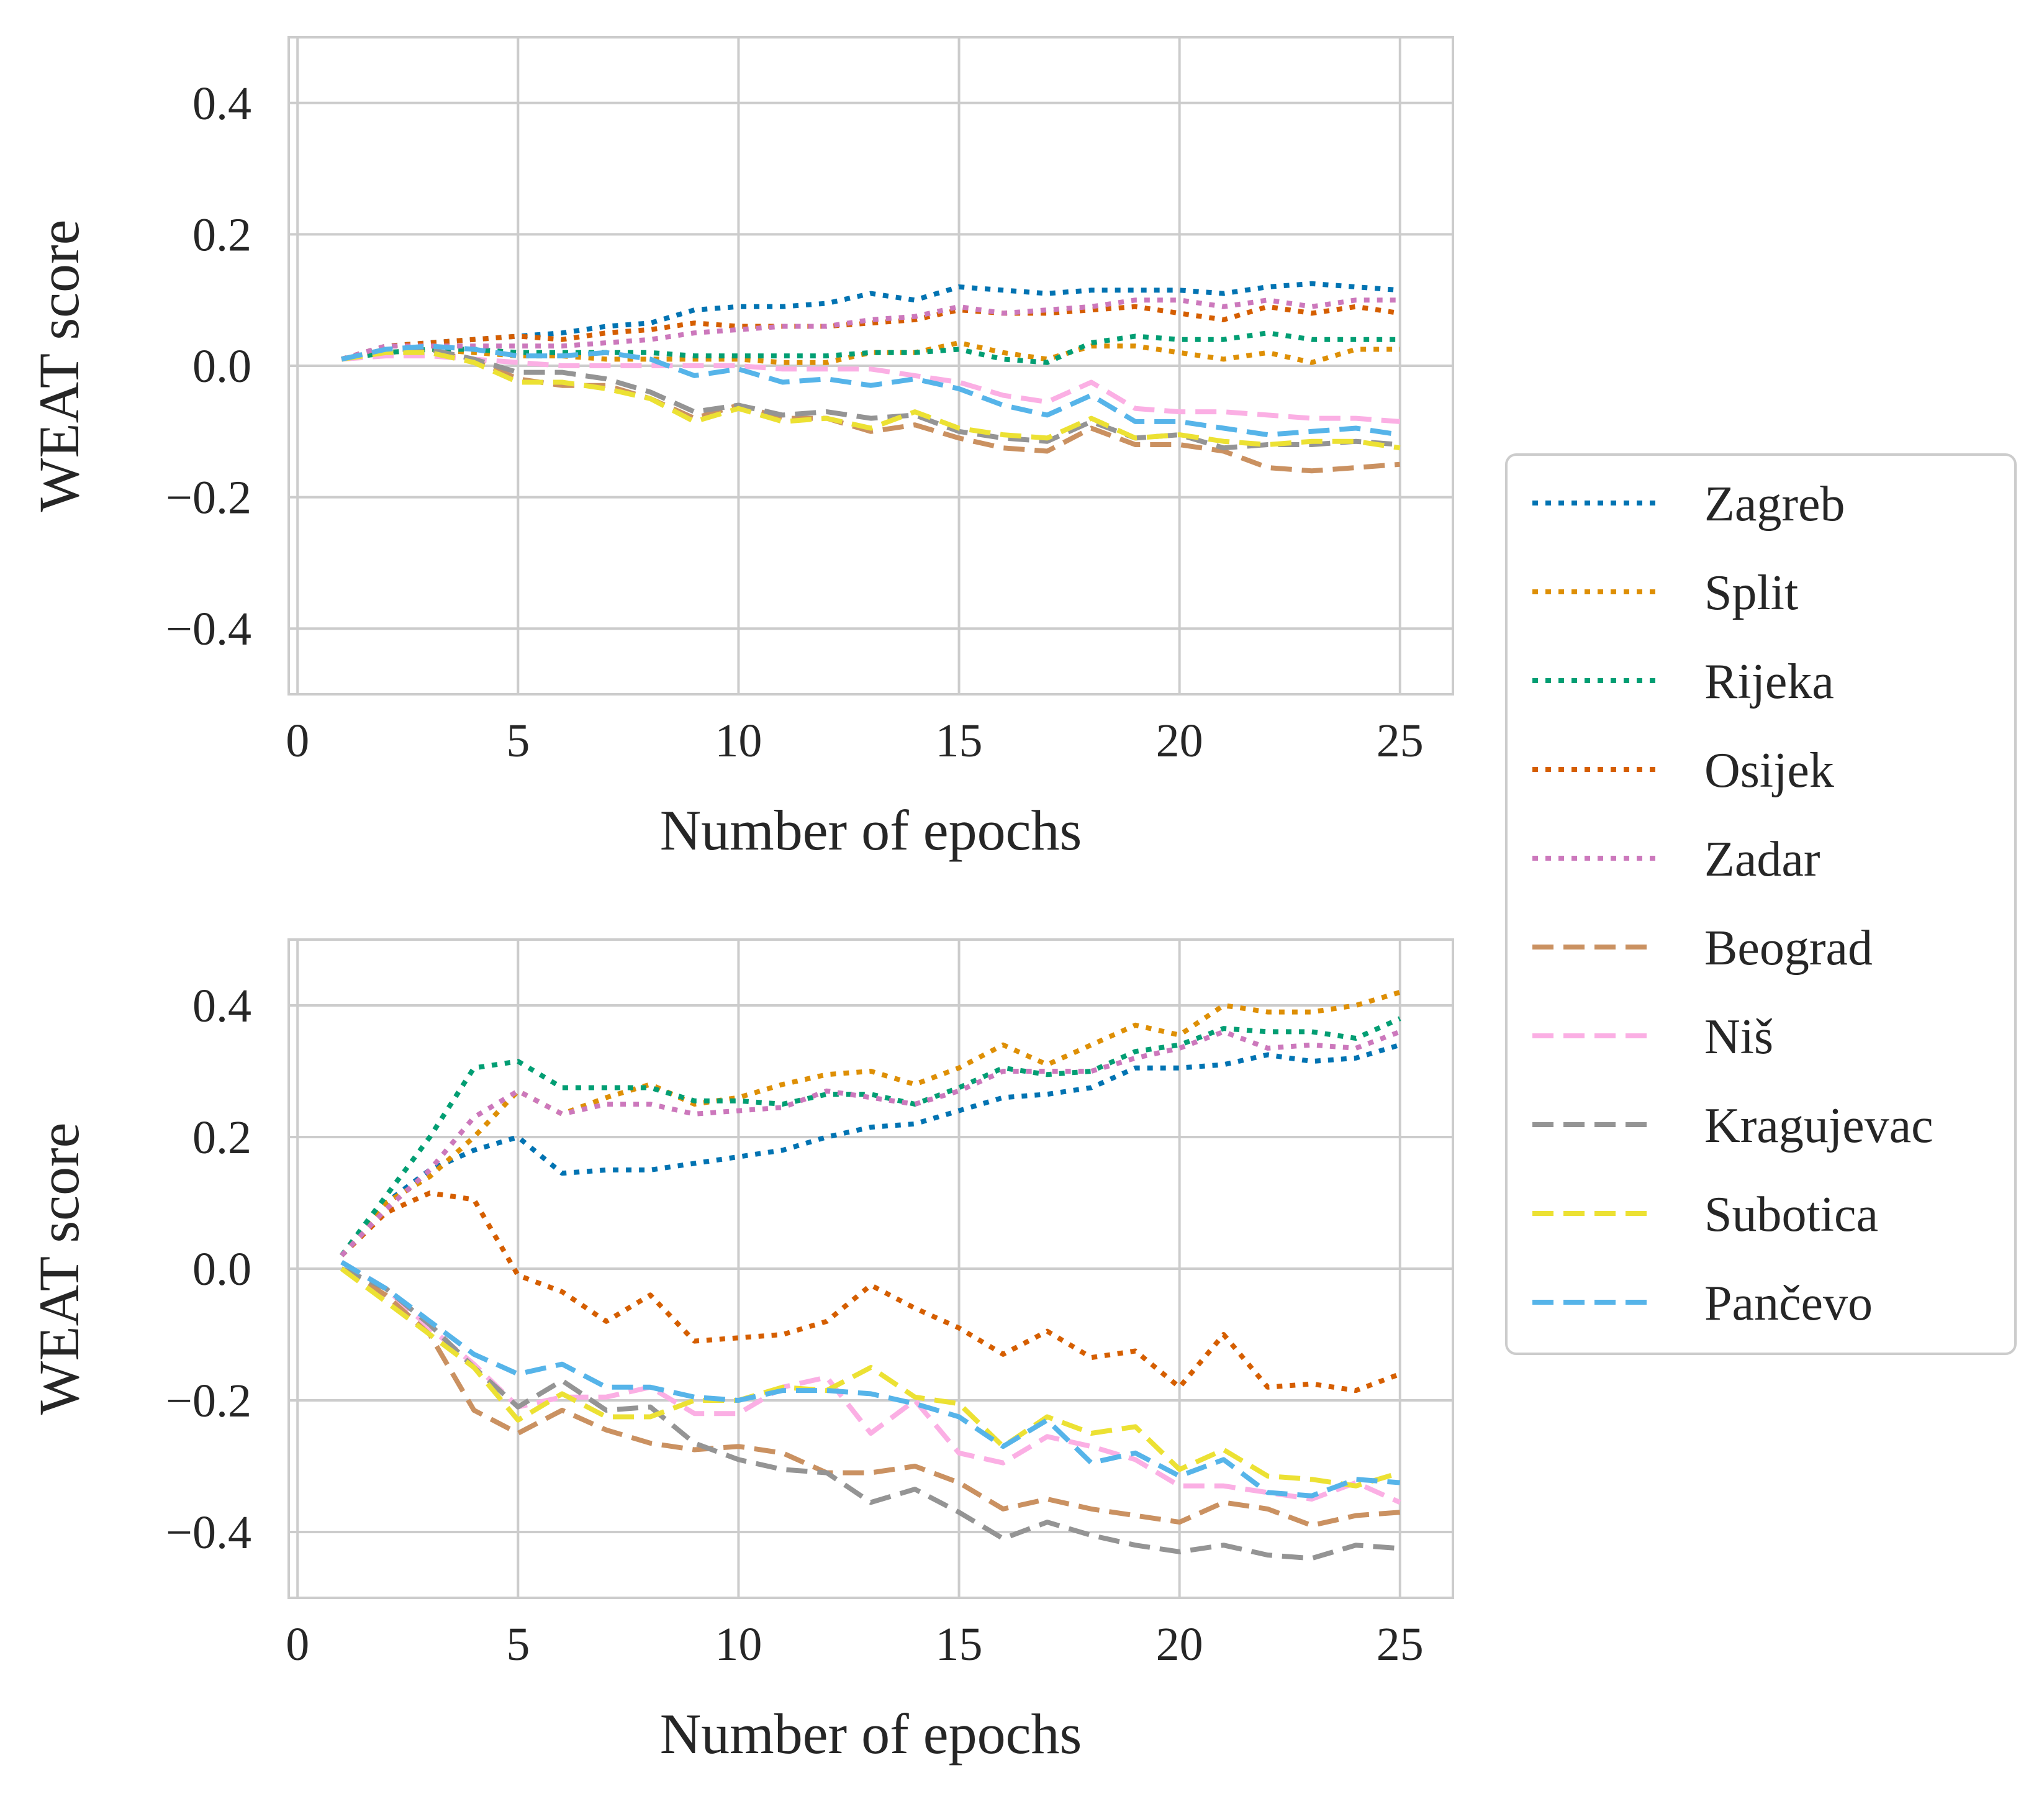  I want to click on series-lines, so click(871, 377).